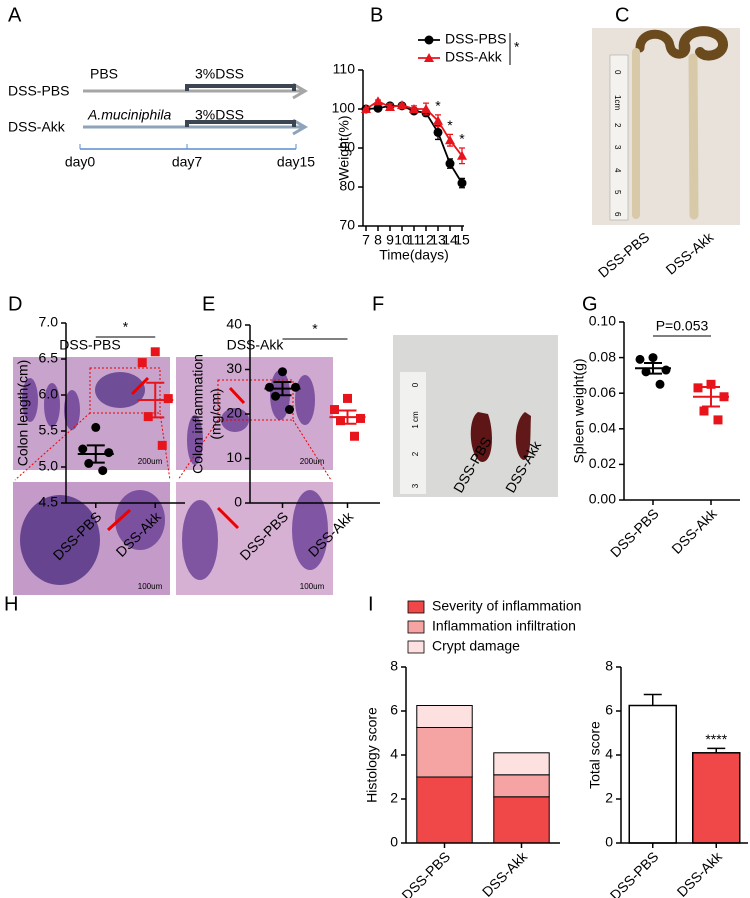 The height and width of the screenshot is (898, 750). I want to click on image-title: DSS-PBS, so click(89, 345).